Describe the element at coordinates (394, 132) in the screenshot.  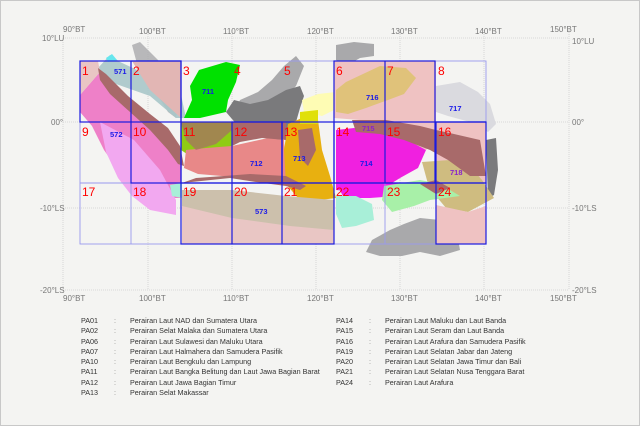
I see `cell-15: 15` at that location.